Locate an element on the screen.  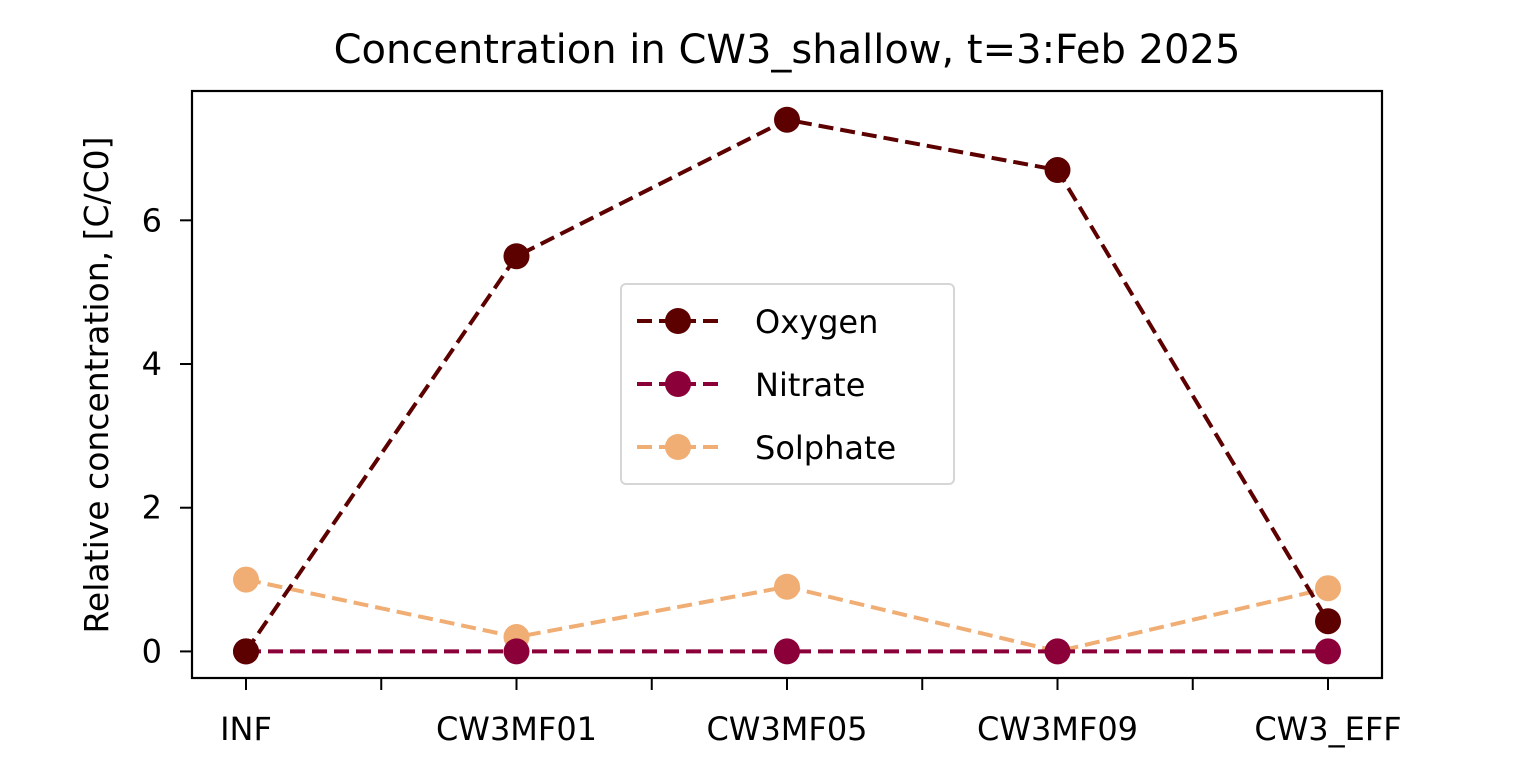
legend-label: Solphate is located at coordinates (825, 448).